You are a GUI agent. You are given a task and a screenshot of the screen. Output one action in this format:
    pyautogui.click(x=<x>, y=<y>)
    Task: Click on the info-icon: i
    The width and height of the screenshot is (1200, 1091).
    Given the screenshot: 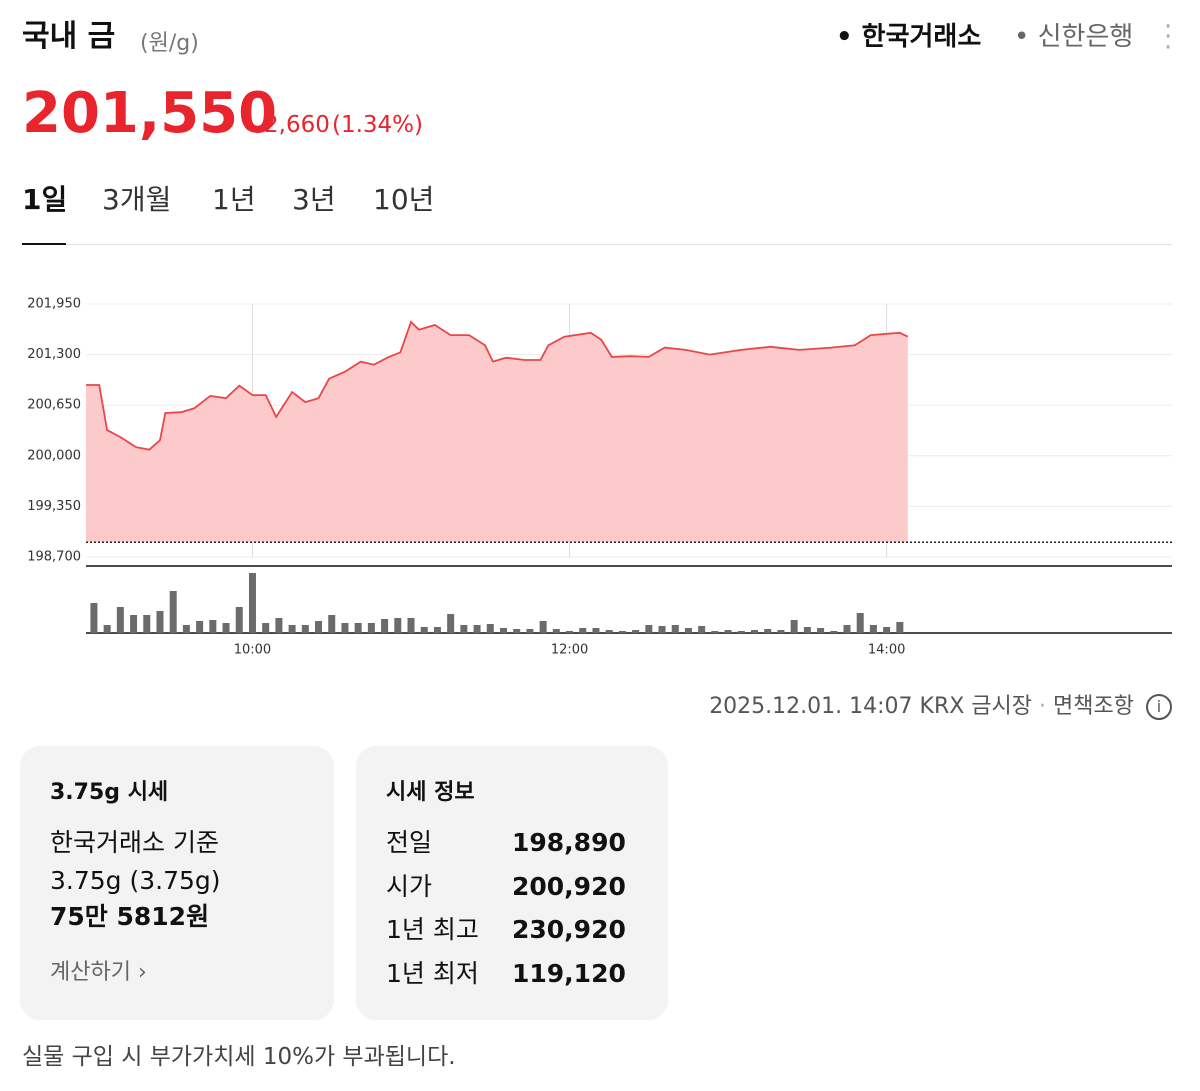 What is the action you would take?
    pyautogui.click(x=1159, y=707)
    